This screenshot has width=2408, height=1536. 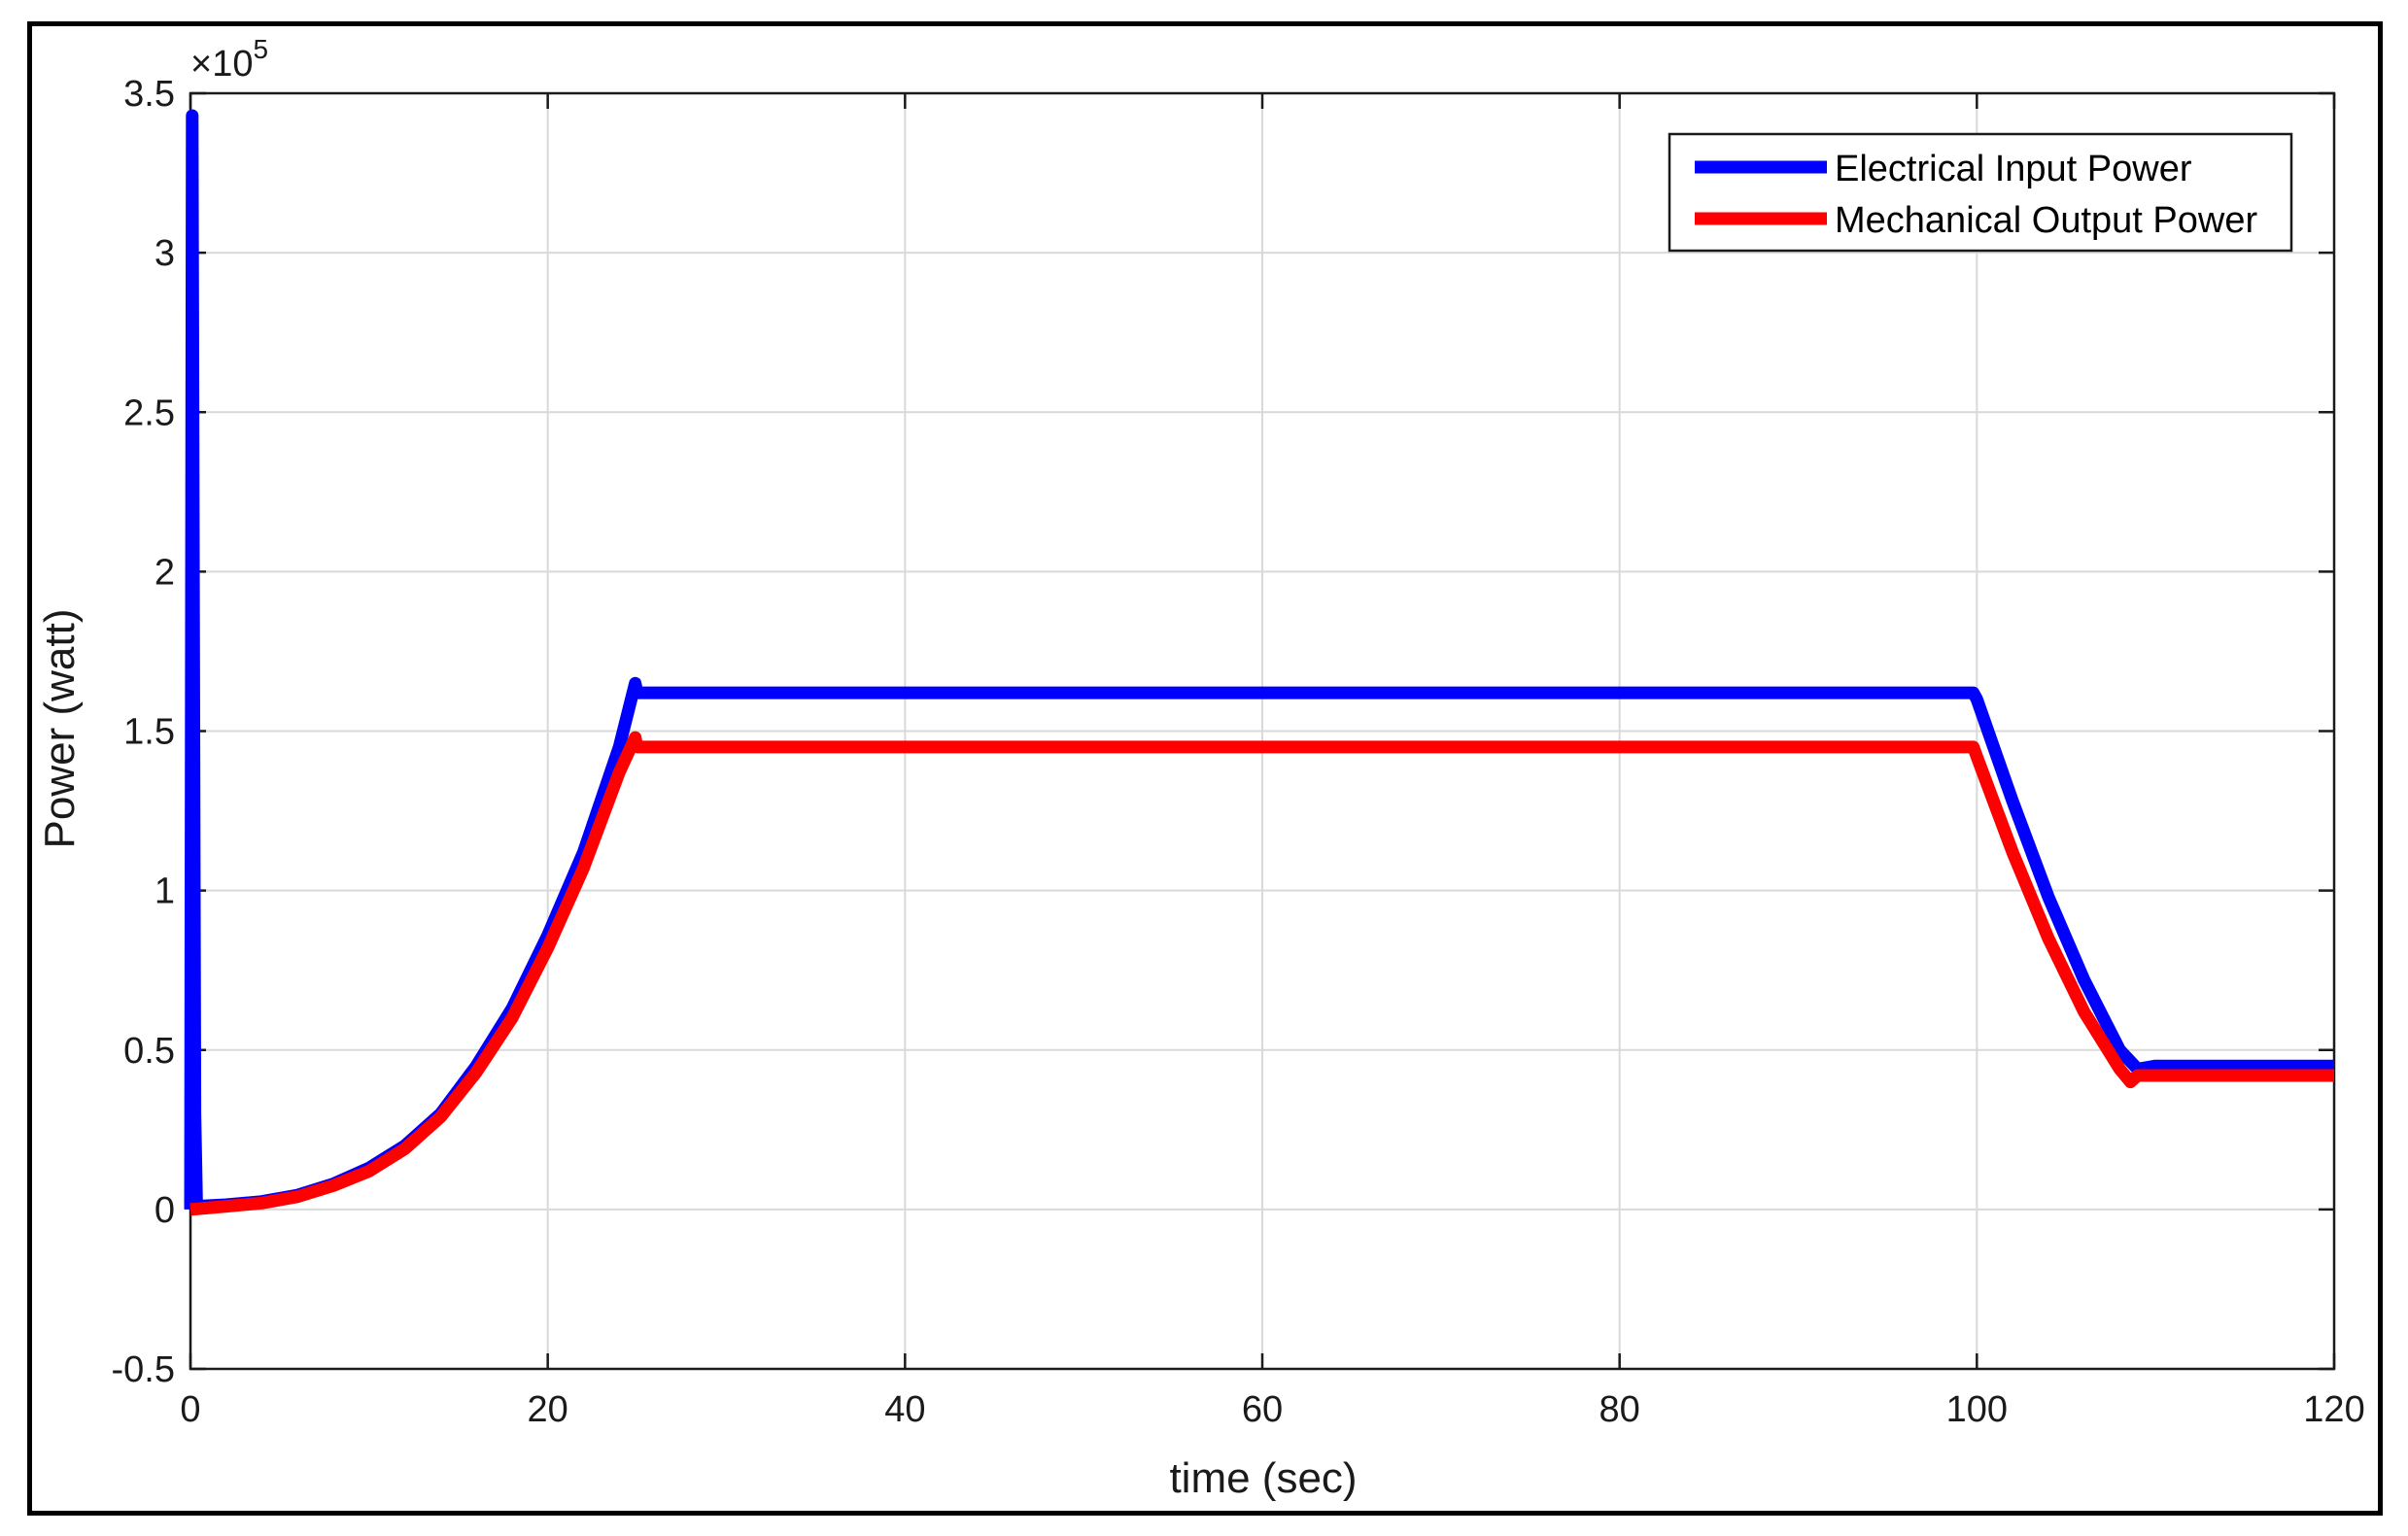 I want to click on x-tick-label: 40, so click(x=904, y=1409).